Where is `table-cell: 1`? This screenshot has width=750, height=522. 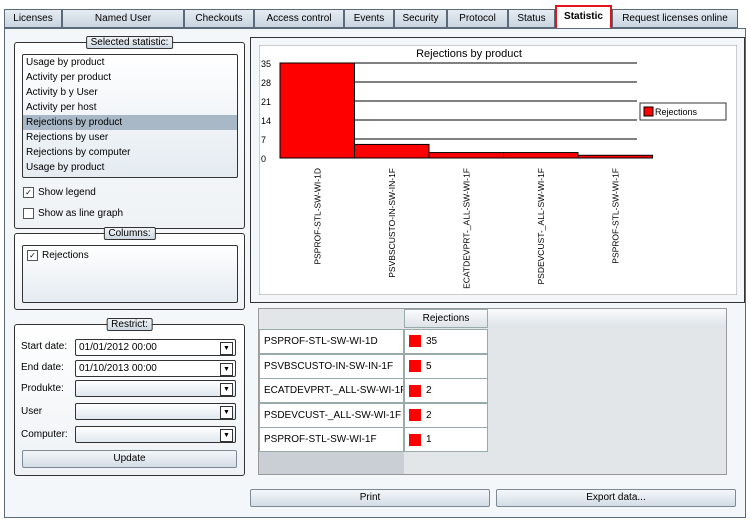 table-cell: 1 is located at coordinates (446, 440).